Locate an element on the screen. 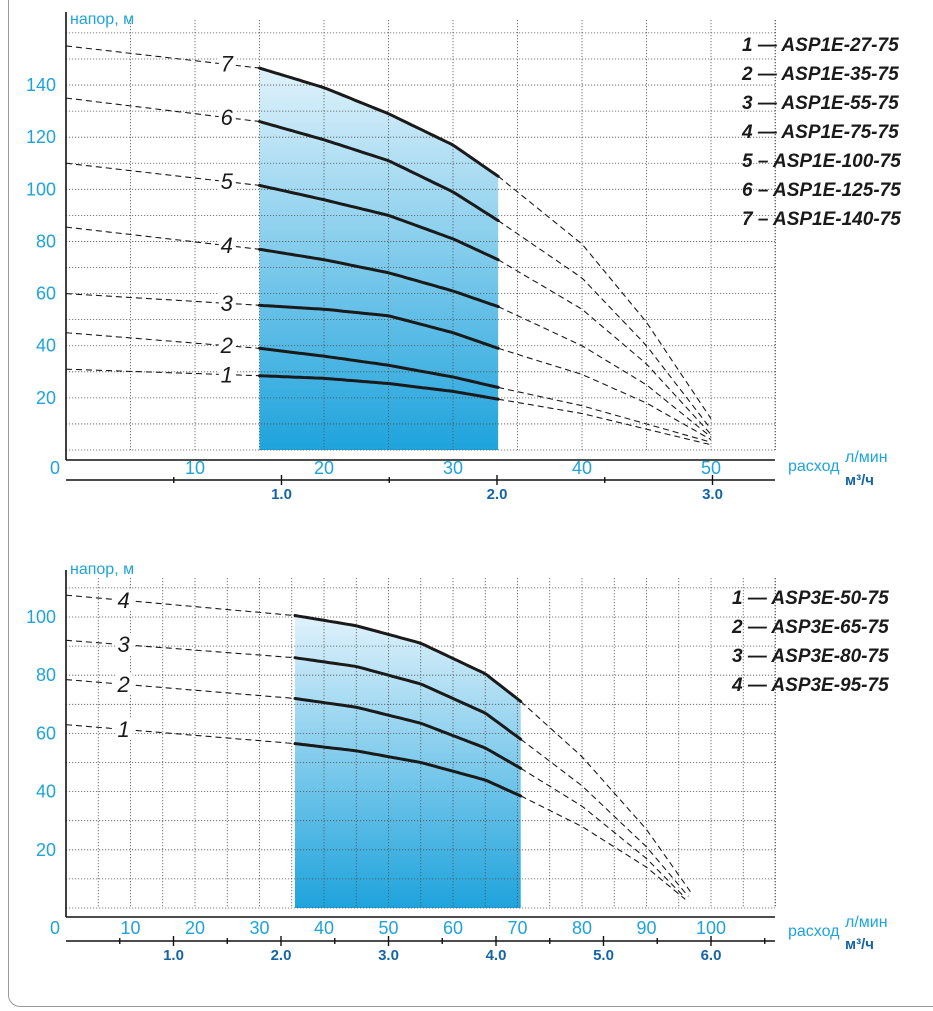  curve-6-dashed-right is located at coordinates (604, 325).